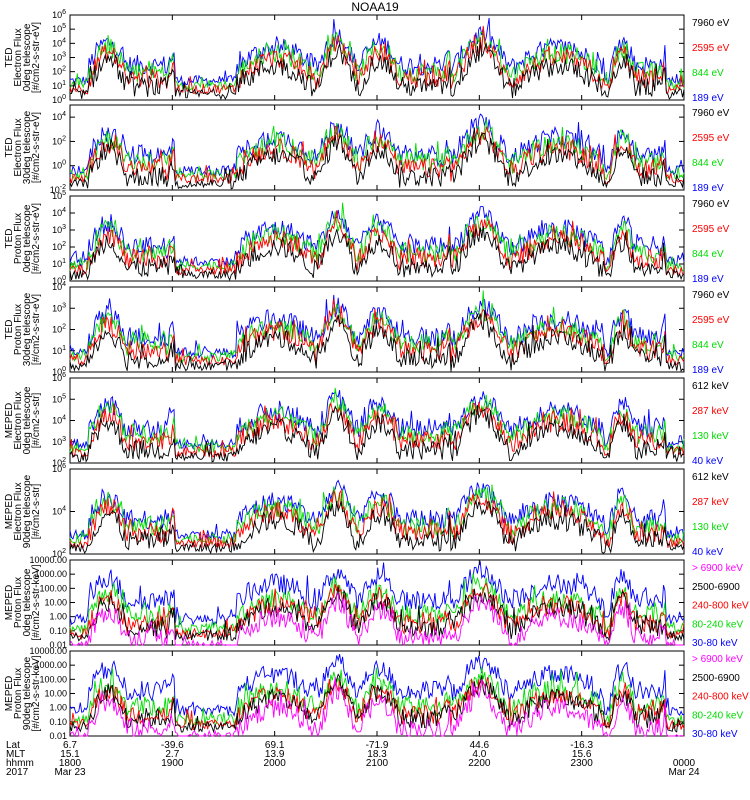 The image size is (750, 800). Describe the element at coordinates (172, 745) in the screenshot. I see `xaxis-tick-1-row-0: -39.6` at that location.